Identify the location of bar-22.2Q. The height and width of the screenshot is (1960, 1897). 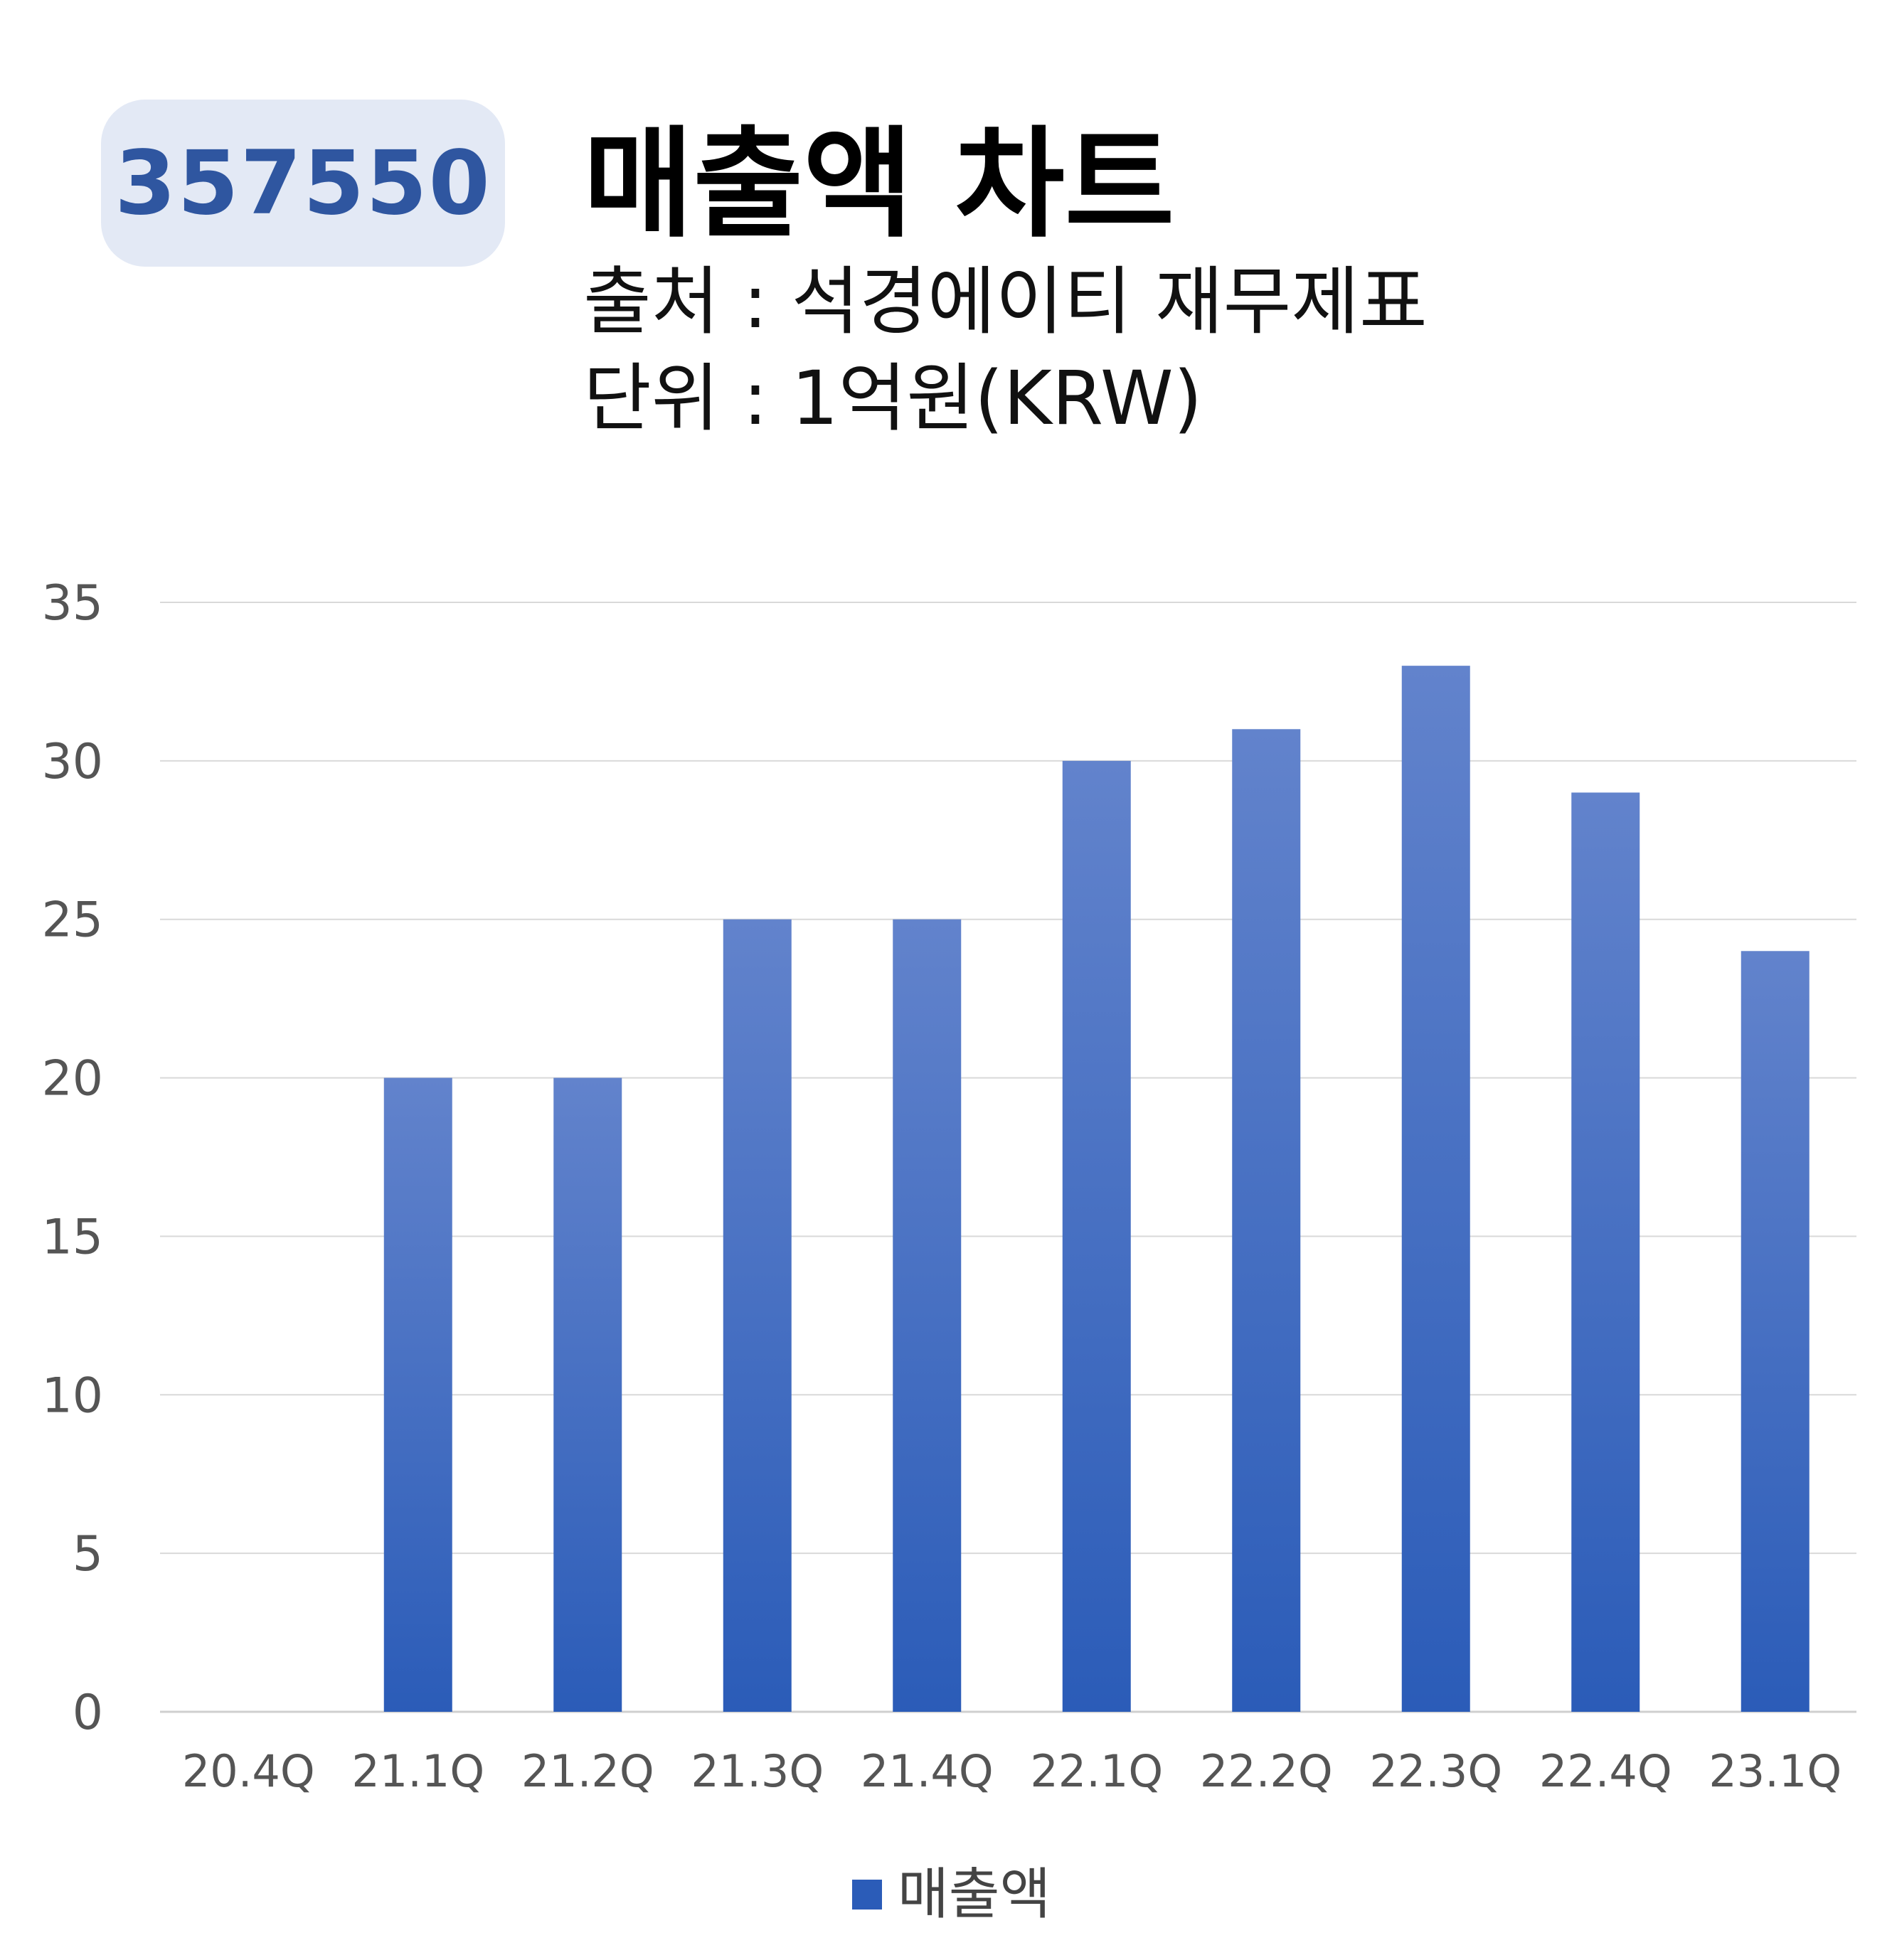
(1266, 1220).